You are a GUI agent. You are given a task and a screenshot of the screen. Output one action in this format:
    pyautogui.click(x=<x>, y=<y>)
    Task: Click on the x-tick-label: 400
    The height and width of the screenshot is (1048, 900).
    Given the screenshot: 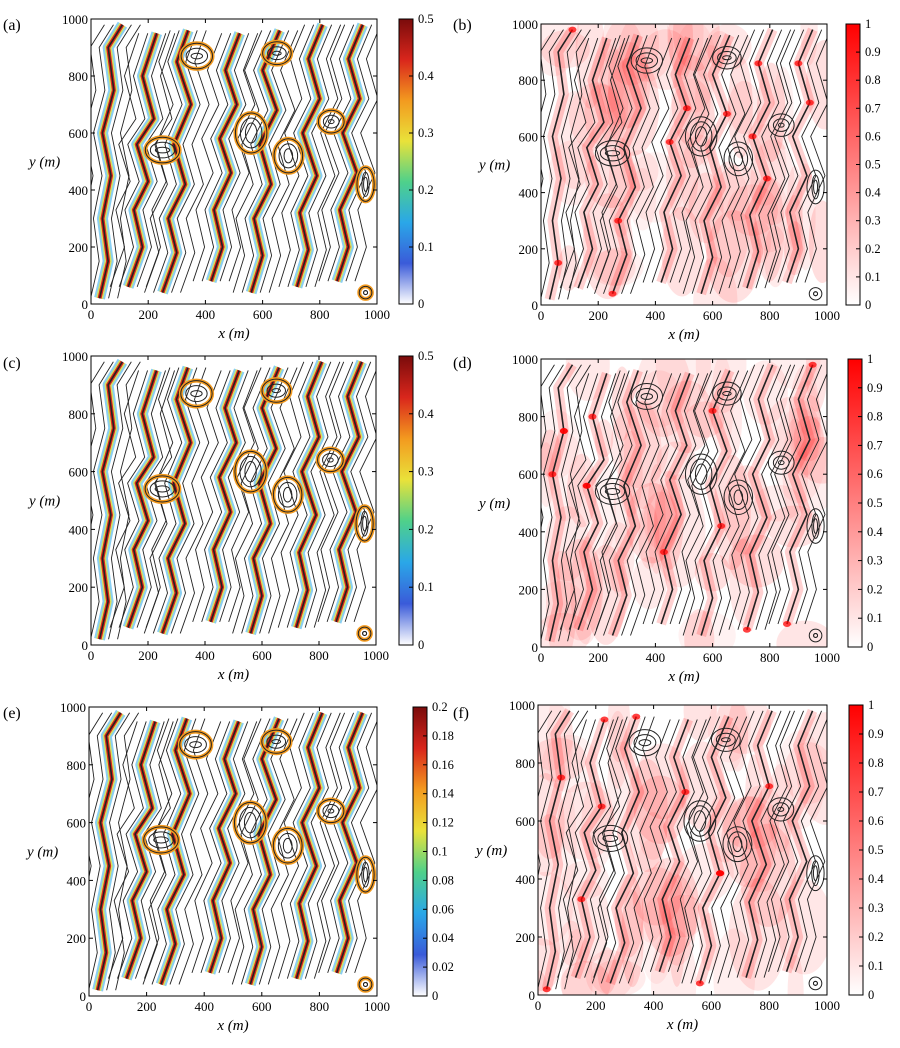 What is the action you would take?
    pyautogui.click(x=654, y=1005)
    